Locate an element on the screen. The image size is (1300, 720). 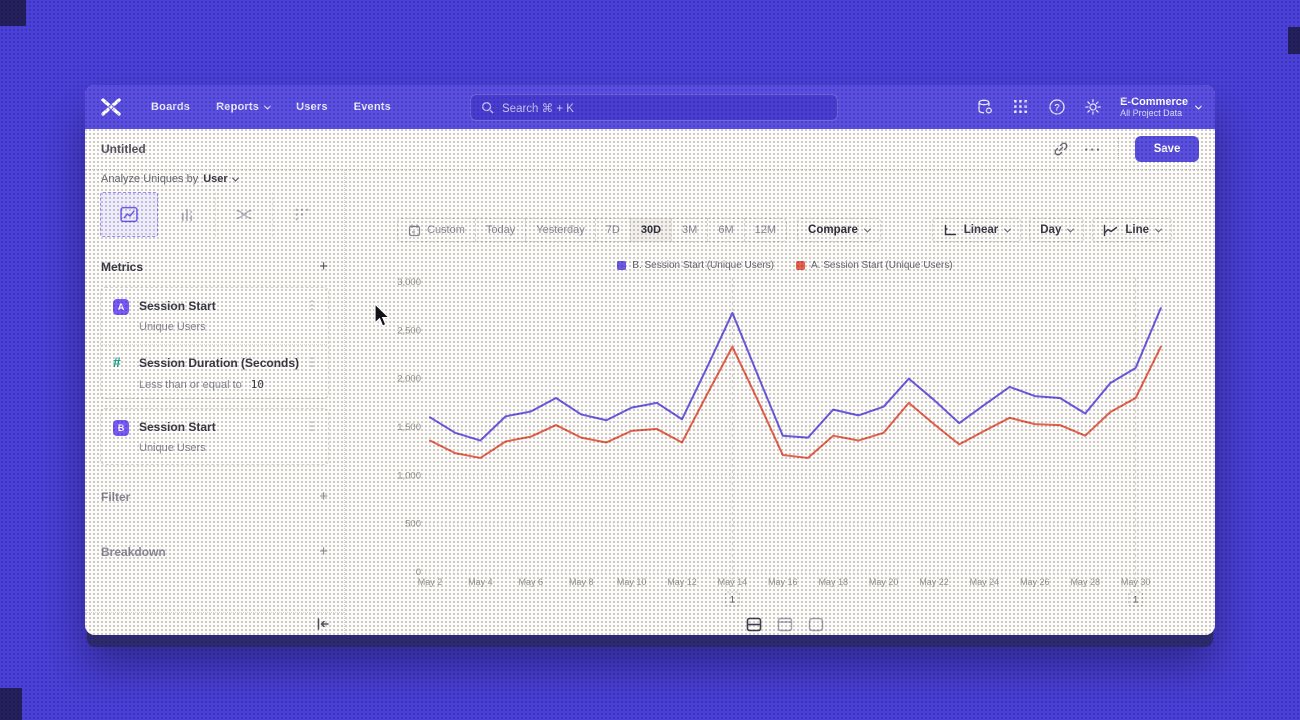
tab-retention is located at coordinates (302, 214).